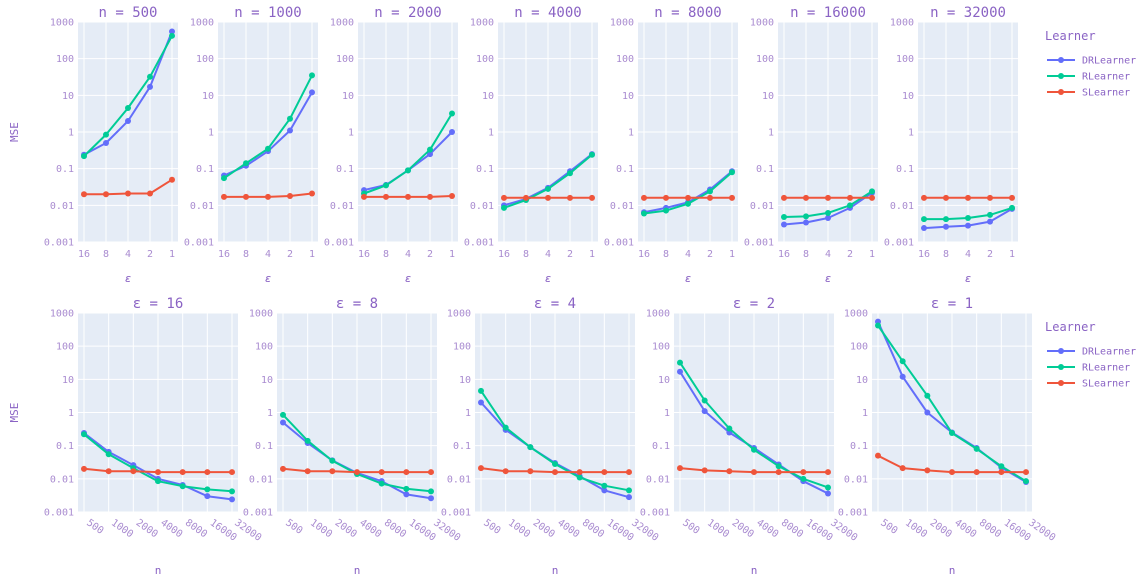  I want to click on legend-label: RLearner, so click(1106, 77).